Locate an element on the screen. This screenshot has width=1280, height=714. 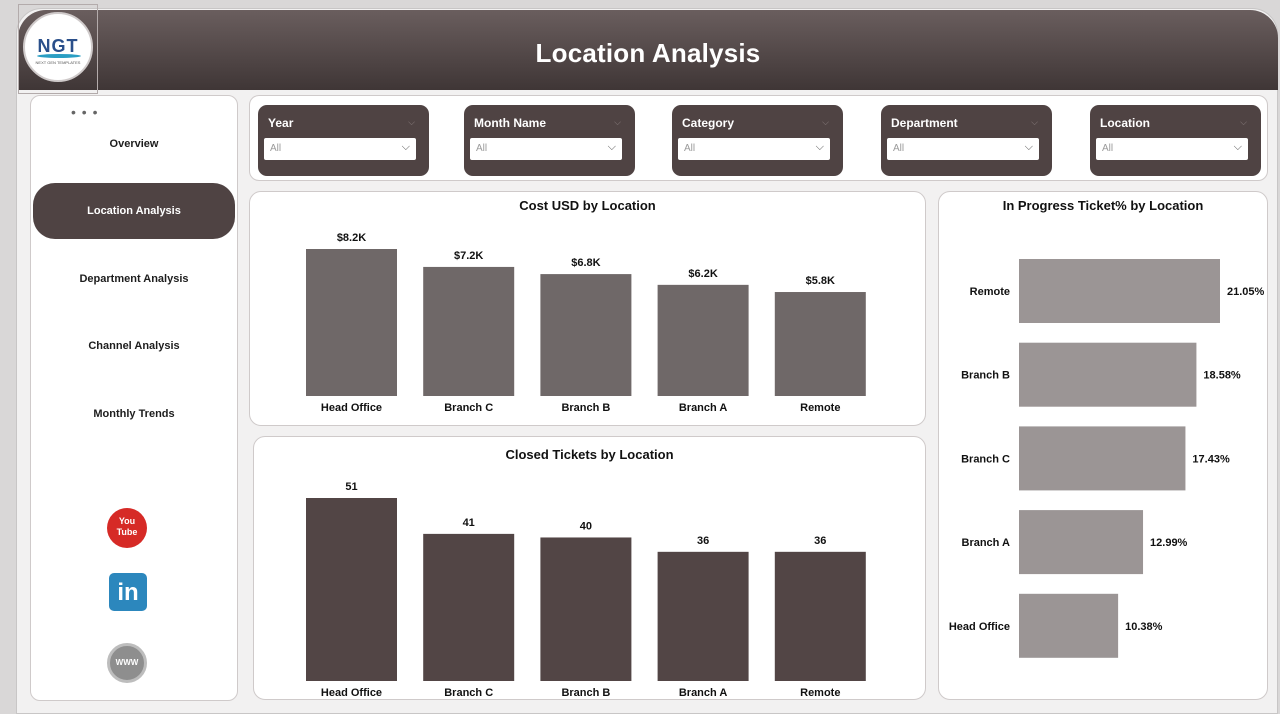
nav-channel-analysis: Channel Analysis is located at coordinates (134, 346).